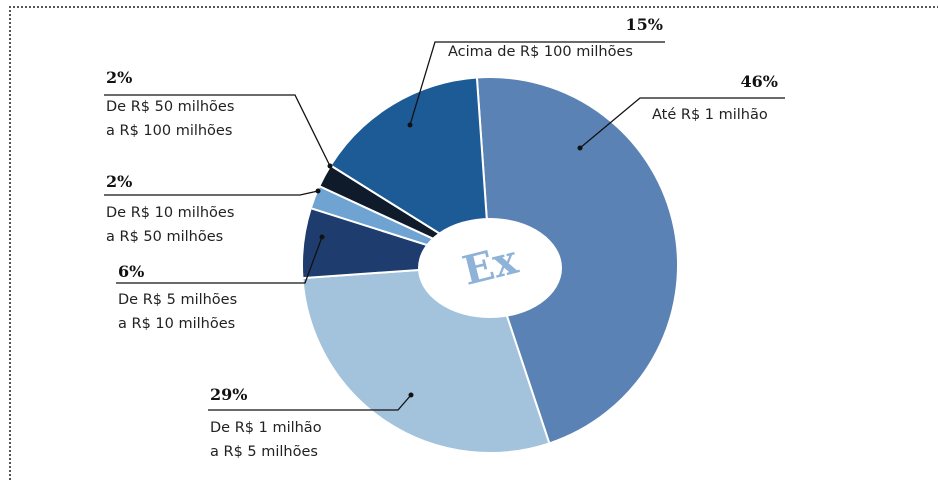  I want to click on donut-hole, so click(490, 268).